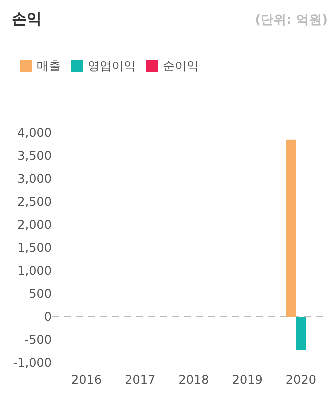 The height and width of the screenshot is (393, 334). Describe the element at coordinates (35, 225) in the screenshot. I see `y-tick-label: 2,000` at that location.